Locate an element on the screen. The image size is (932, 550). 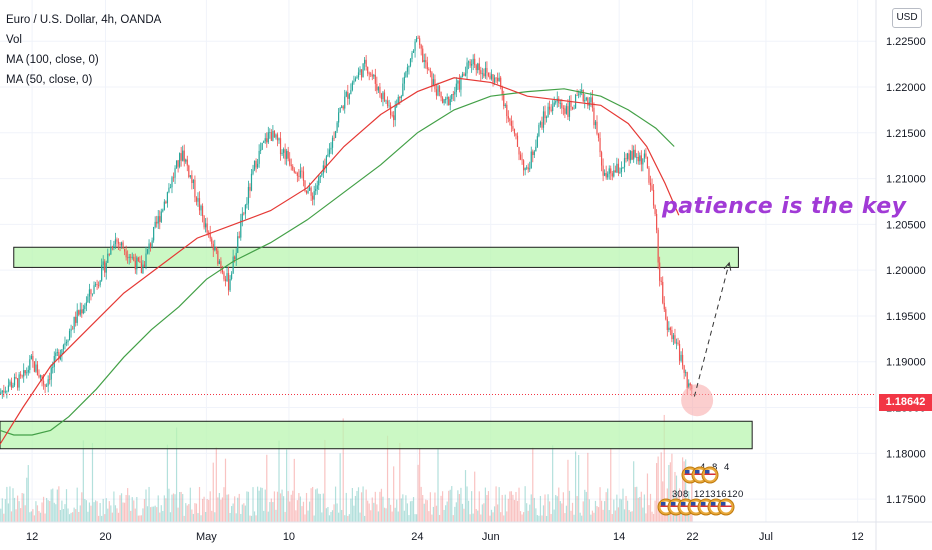
event-icon is located at coordinates (710, 475).